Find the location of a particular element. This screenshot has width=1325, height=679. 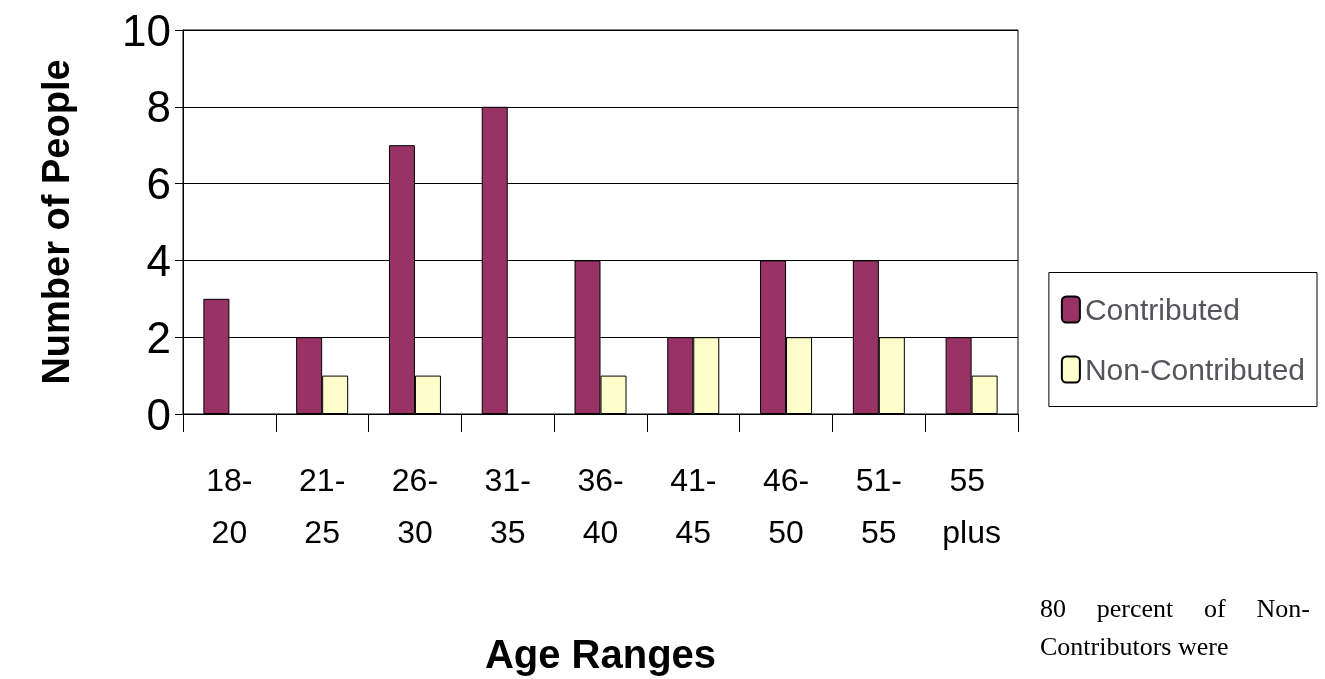

x-tick-label: 21-25 is located at coordinates (322, 506).